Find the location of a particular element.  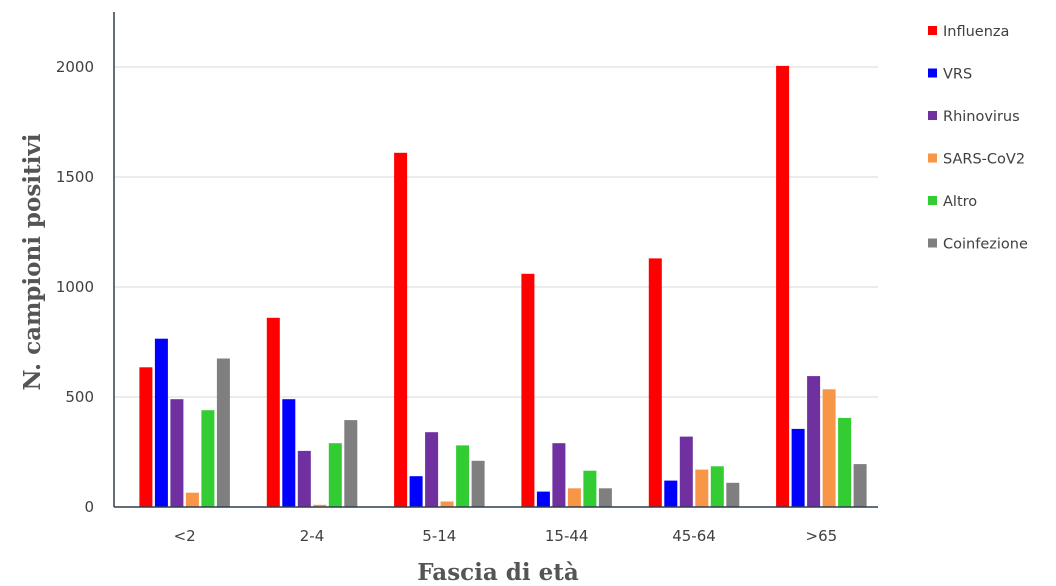

legend-label: Altro is located at coordinates (960, 202).